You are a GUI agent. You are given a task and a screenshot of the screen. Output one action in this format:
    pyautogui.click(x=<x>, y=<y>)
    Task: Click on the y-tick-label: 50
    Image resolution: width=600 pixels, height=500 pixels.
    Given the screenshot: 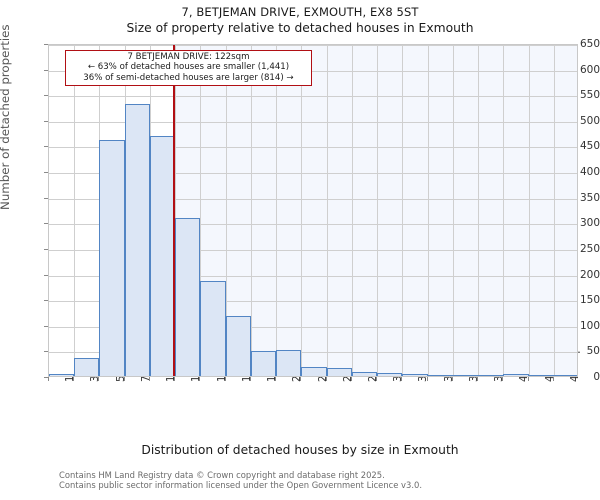 What is the action you would take?
    pyautogui.click(x=593, y=351)
    